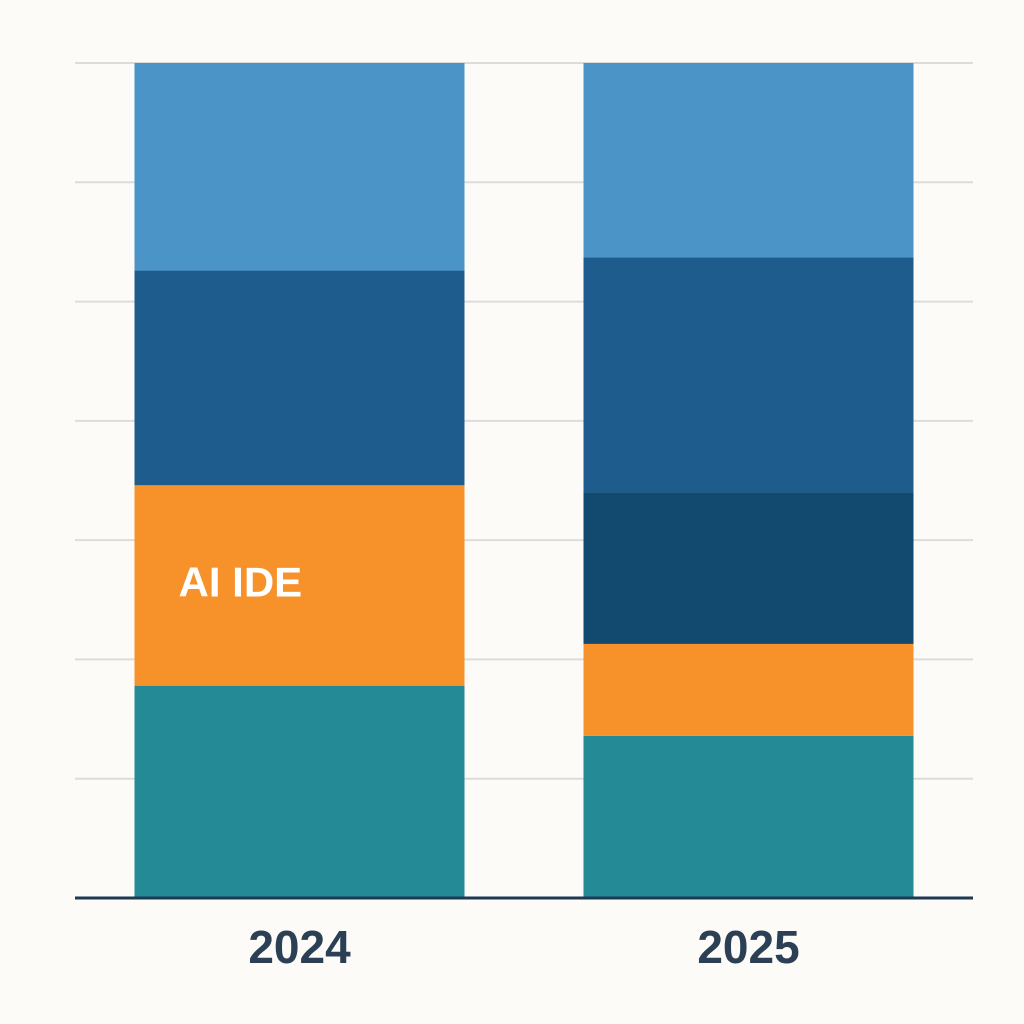 The width and height of the screenshot is (1024, 1024). Describe the element at coordinates (748, 947) in the screenshot. I see `x-tick-label: 2025` at that location.